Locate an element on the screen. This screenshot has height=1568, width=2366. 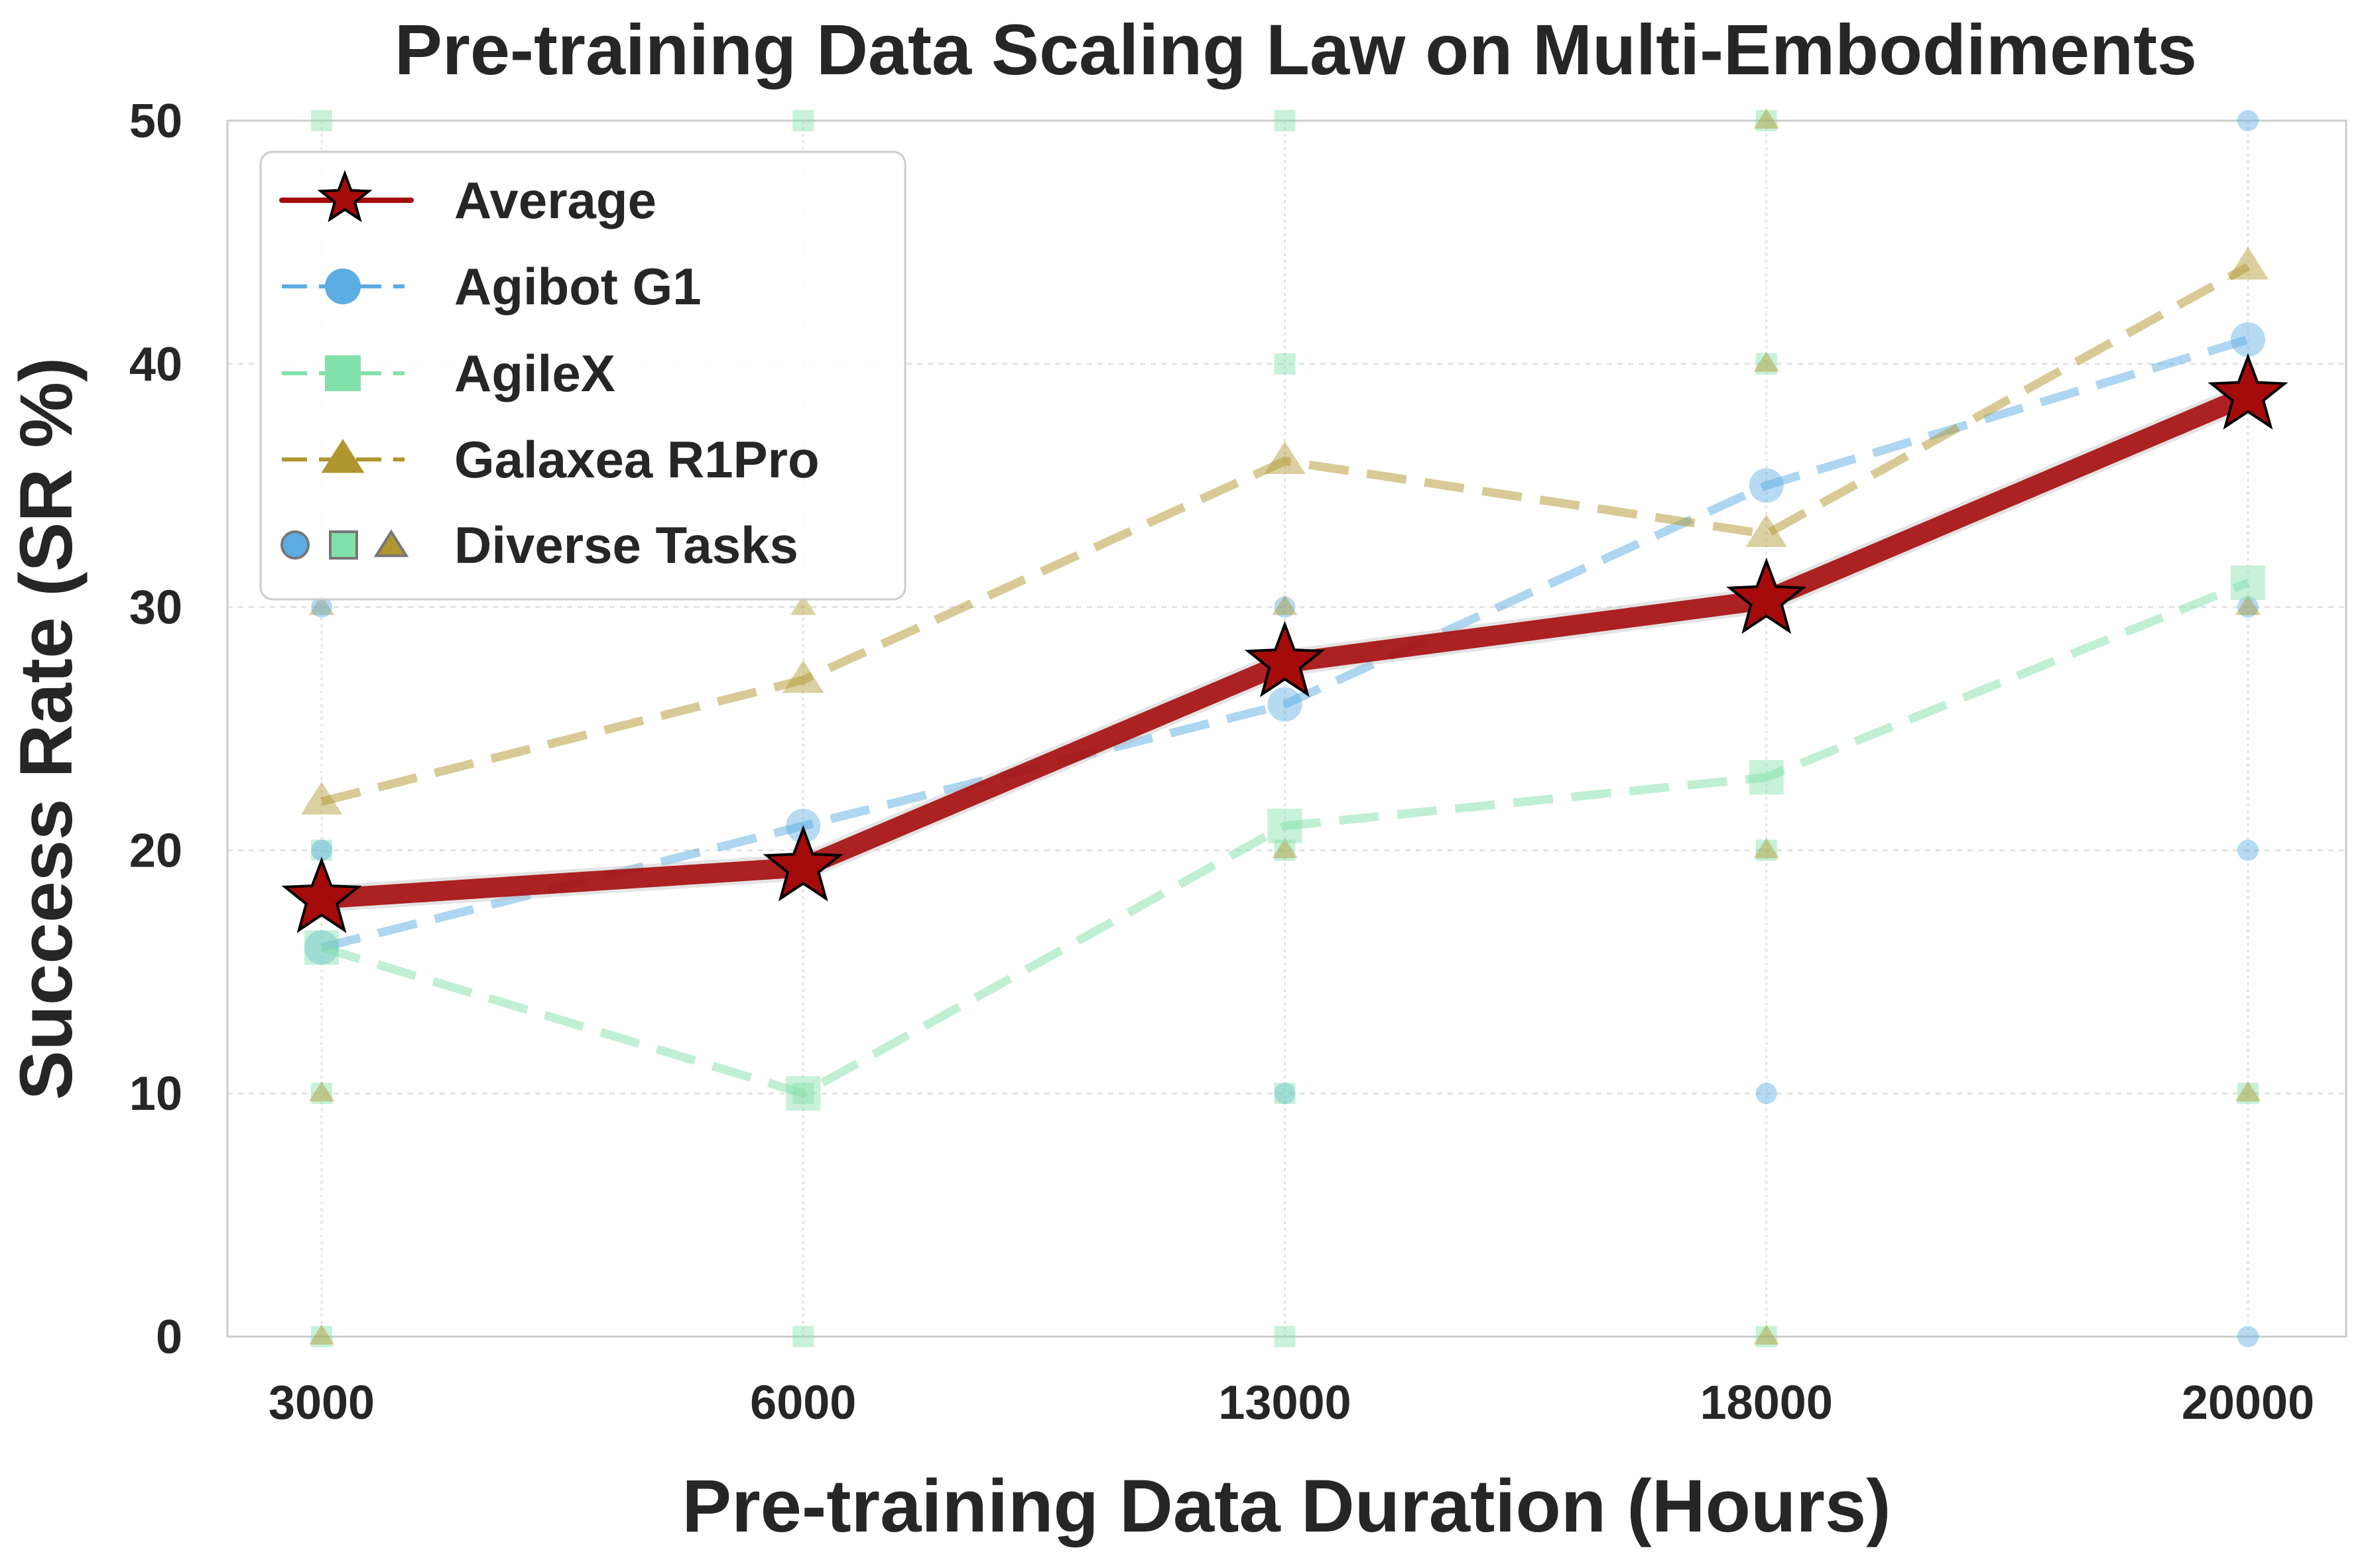
legend-label: Diverse Tasks is located at coordinates (626, 545).